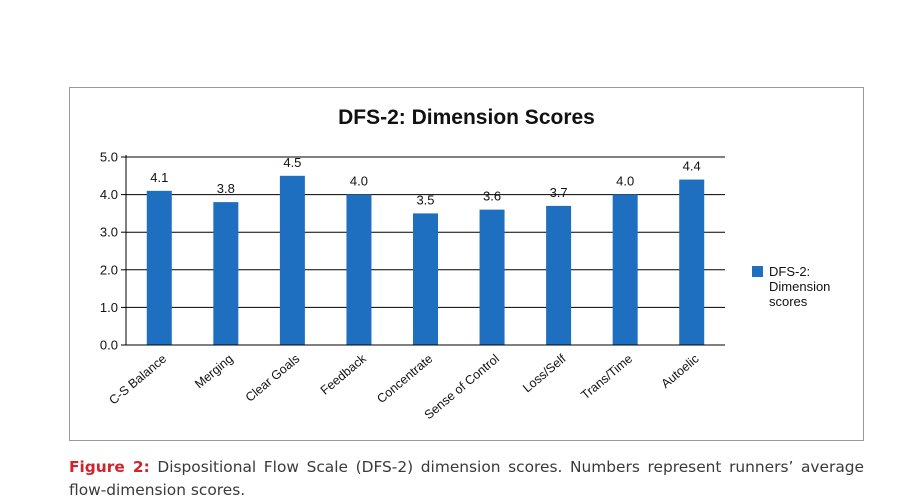 The height and width of the screenshot is (504, 917). Describe the element at coordinates (789, 271) in the screenshot. I see `legend-label: DFS-2:` at that location.